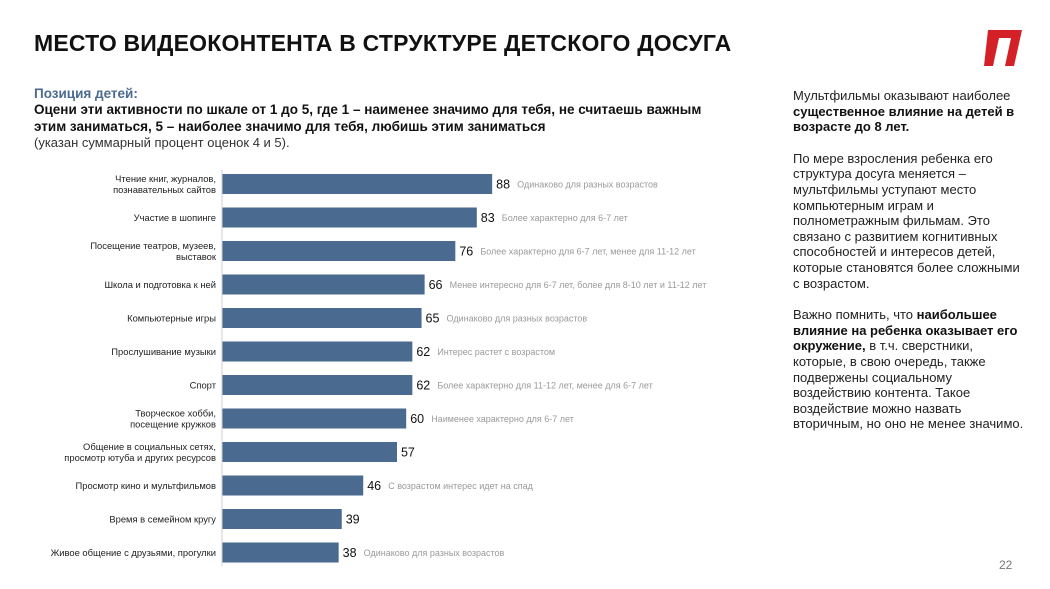 The width and height of the screenshot is (1050, 589). I want to click on bar-annotation: Более характерно для 6-7 лет, so click(565, 218).